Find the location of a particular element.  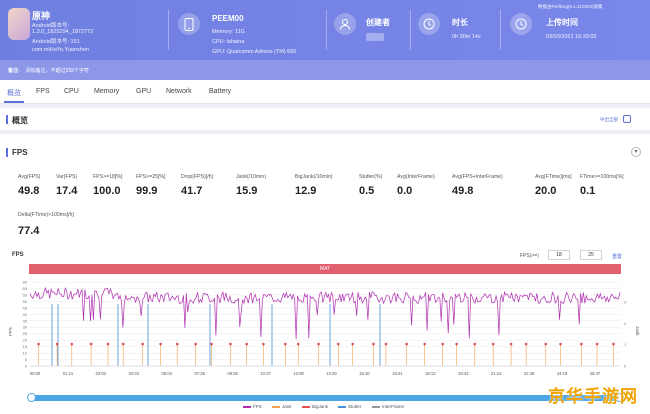

x-tick-label: 25:47 is located at coordinates (595, 373).